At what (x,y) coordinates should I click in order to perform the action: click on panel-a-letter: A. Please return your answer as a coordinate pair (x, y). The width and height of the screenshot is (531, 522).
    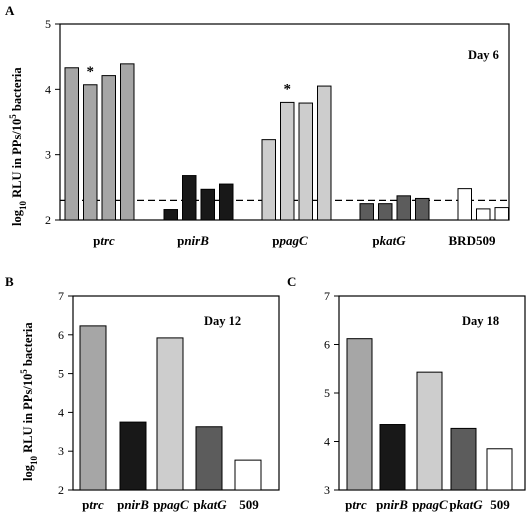
    Looking at the image, I should click on (10, 10).